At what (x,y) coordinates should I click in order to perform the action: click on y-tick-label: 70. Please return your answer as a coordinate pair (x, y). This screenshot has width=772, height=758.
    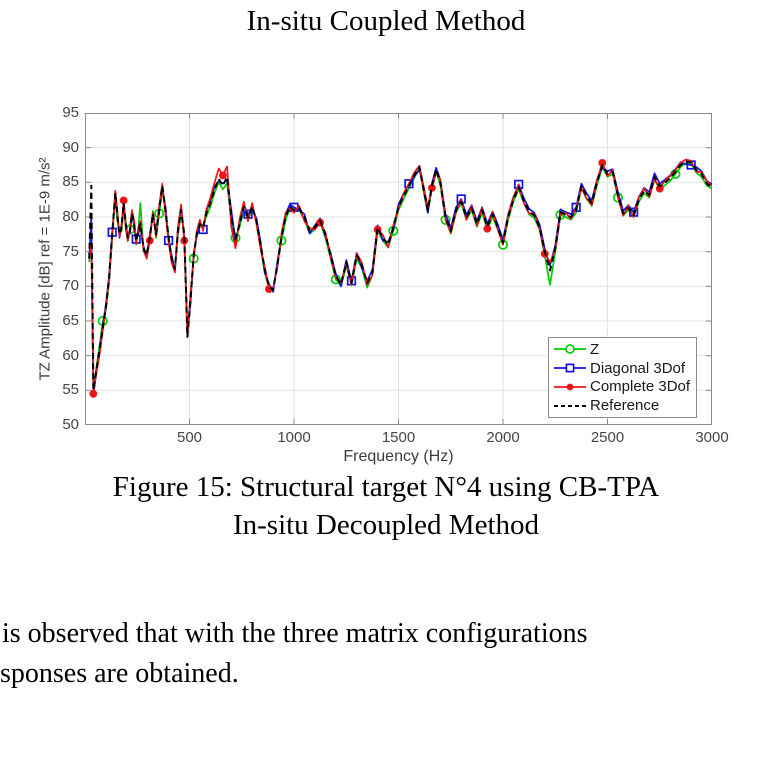
    Looking at the image, I should click on (70, 286).